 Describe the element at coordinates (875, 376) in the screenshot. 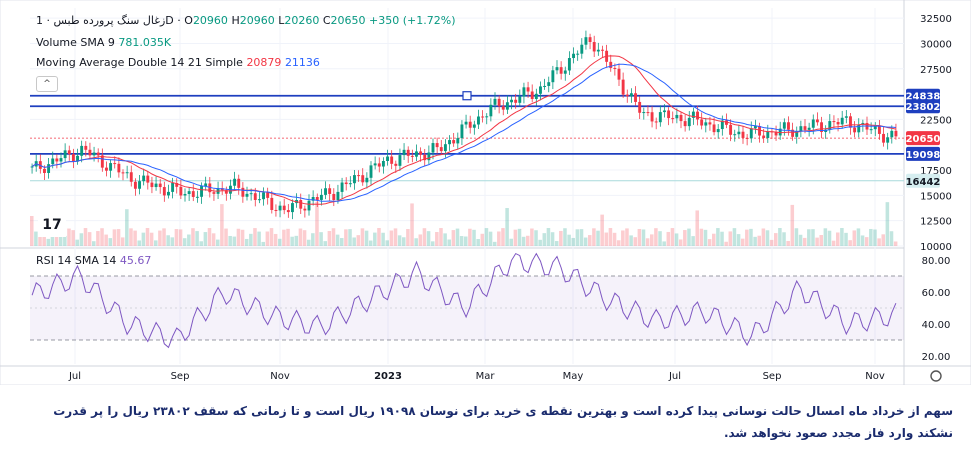

I see `time-axis-label: Nov` at that location.